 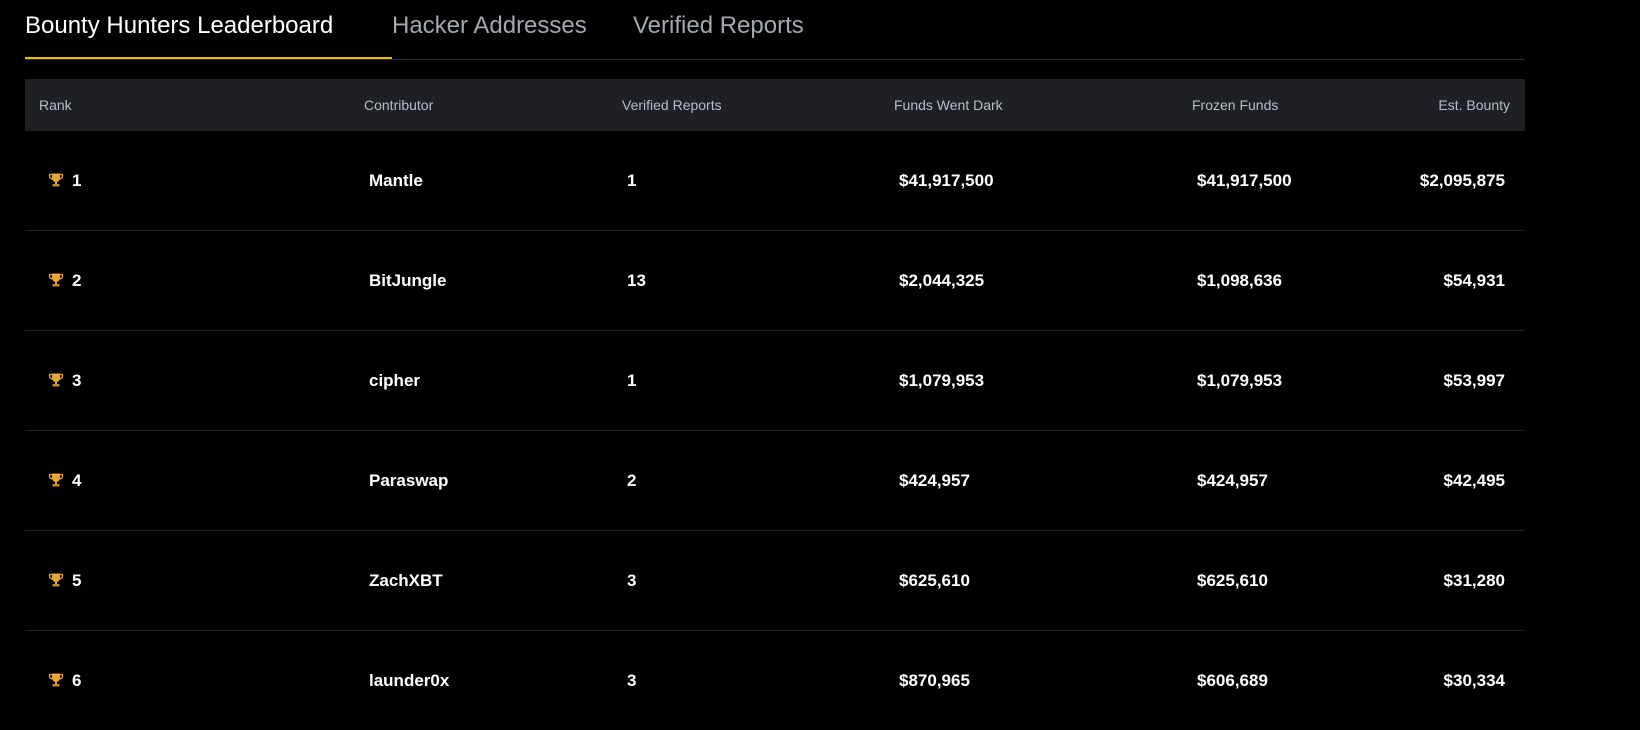 I want to click on funds-went-dark-value: $41,917,500, so click(x=946, y=180).